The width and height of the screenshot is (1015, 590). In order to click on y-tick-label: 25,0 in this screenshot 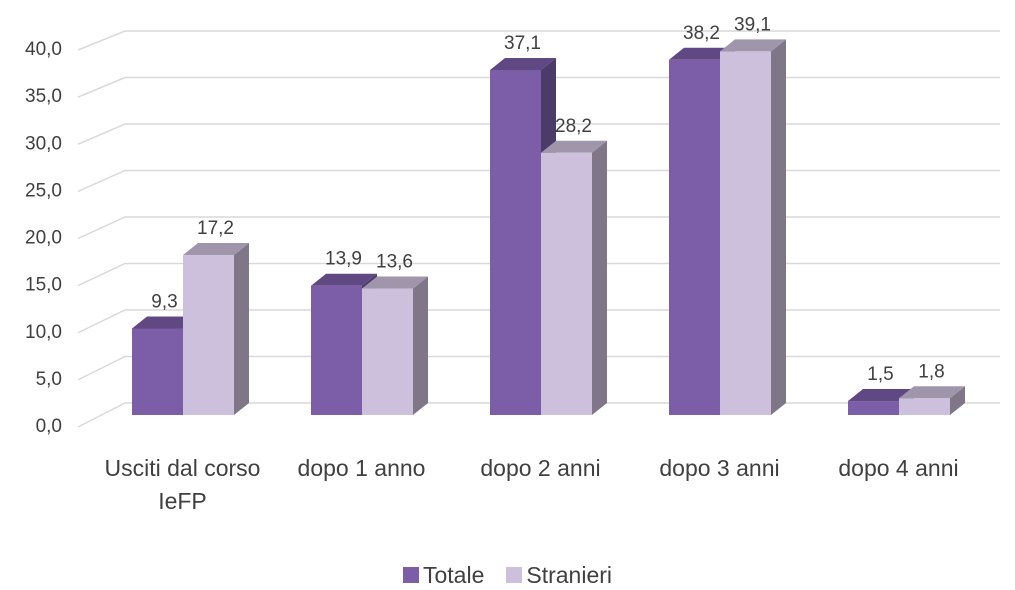, I will do `click(43, 190)`.